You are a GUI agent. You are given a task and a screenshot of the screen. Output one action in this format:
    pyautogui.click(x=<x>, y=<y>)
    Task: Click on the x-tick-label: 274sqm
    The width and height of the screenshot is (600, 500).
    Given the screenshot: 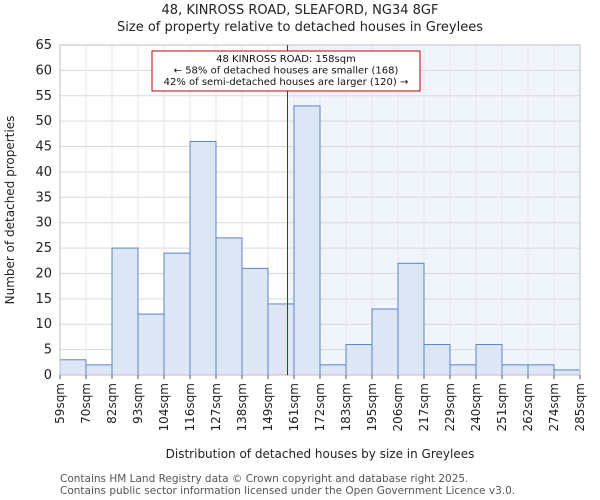 What is the action you would take?
    pyautogui.click(x=554, y=407)
    